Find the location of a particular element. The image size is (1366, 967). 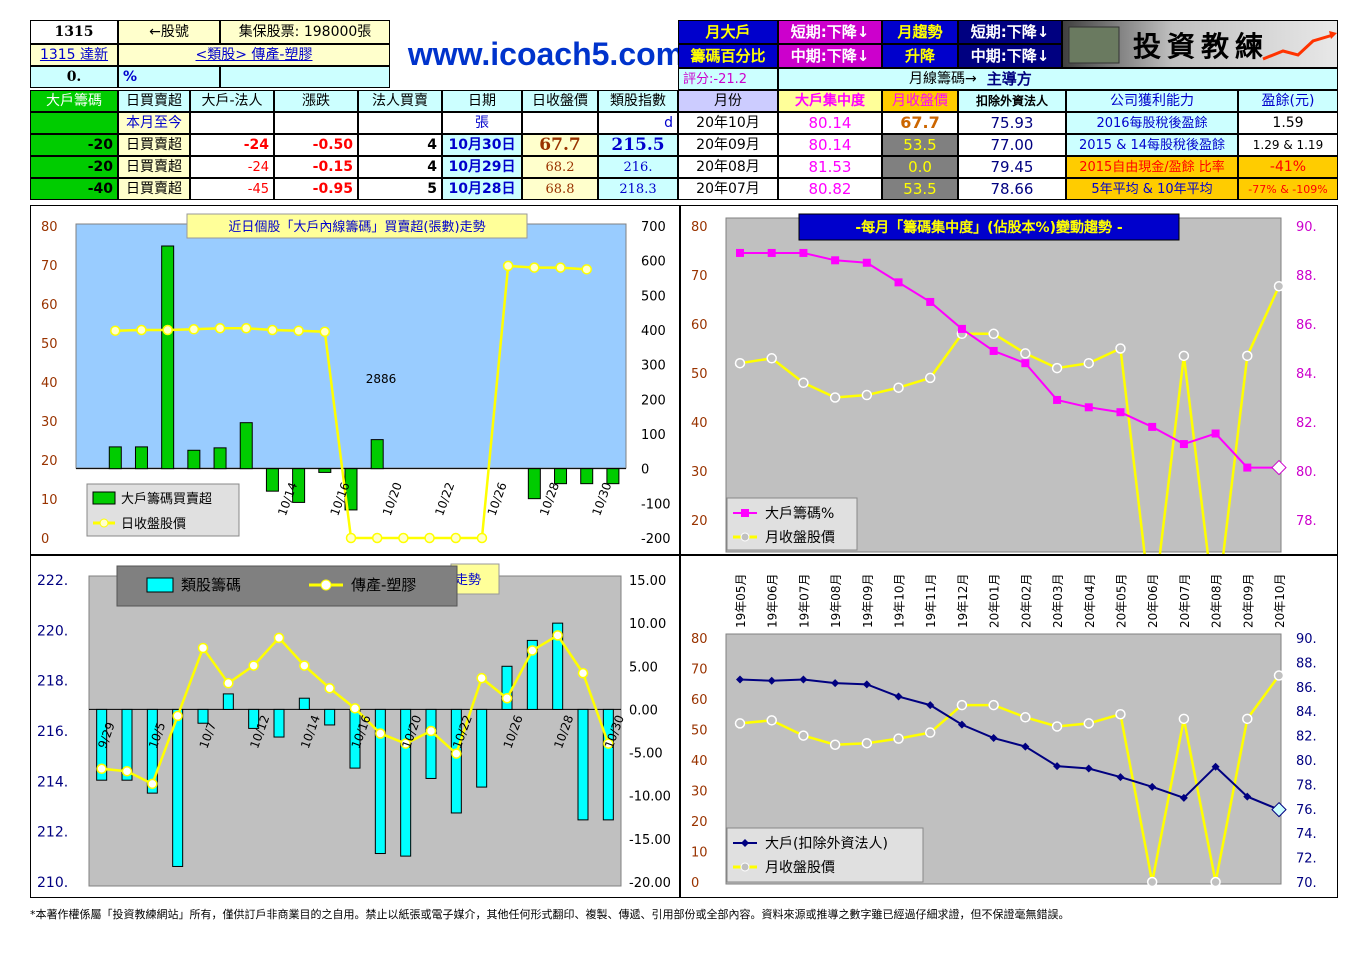

right-table-cell: 80.14 is located at coordinates (830, 145).